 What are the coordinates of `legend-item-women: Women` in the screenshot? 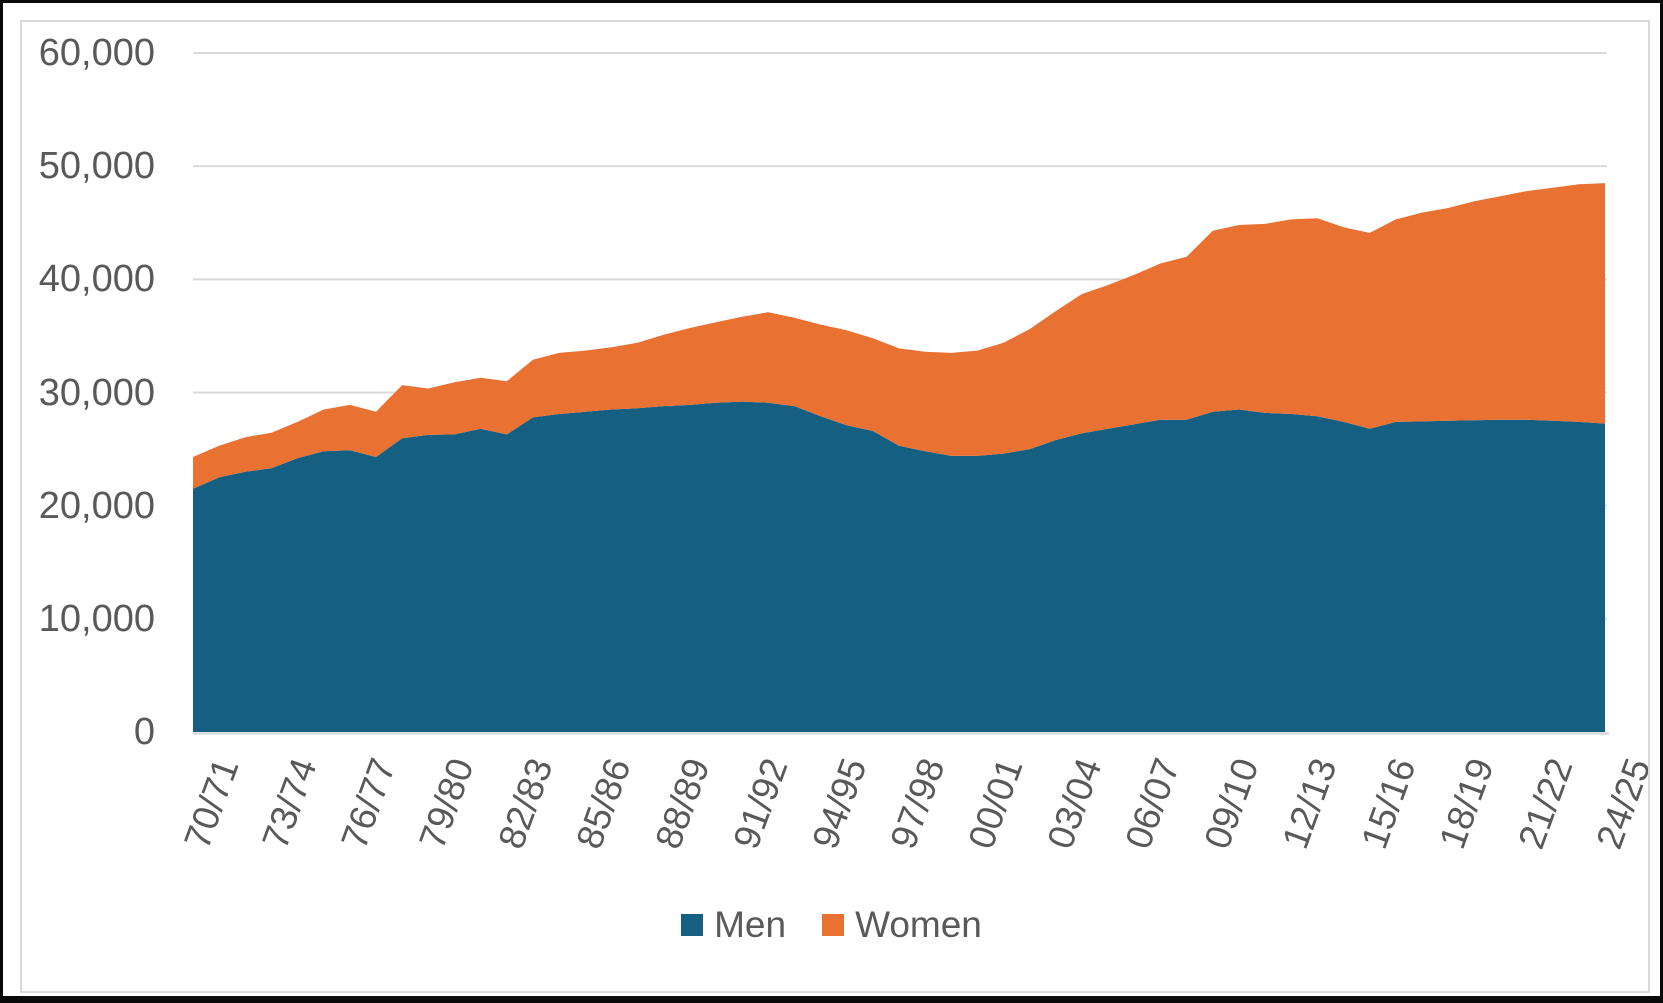 It's located at (902, 925).